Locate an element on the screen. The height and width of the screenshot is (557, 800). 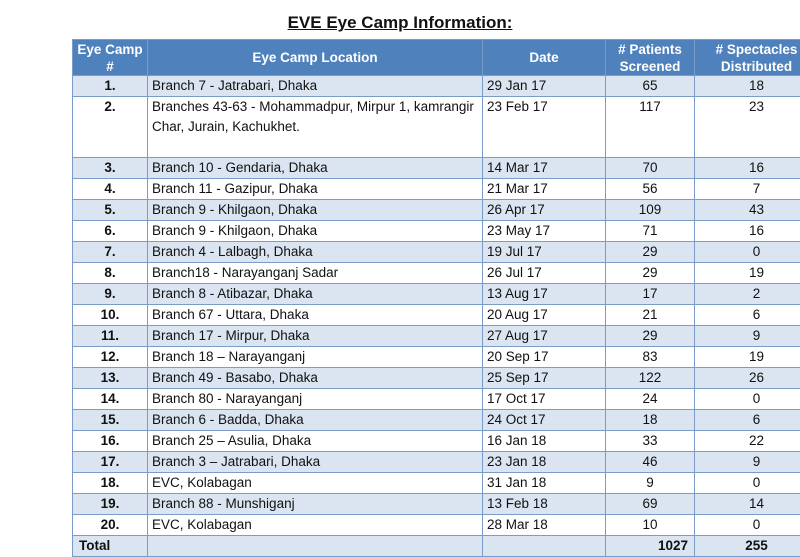
location-cell: Branch 6 - Badda, Dhaka is located at coordinates (315, 420).